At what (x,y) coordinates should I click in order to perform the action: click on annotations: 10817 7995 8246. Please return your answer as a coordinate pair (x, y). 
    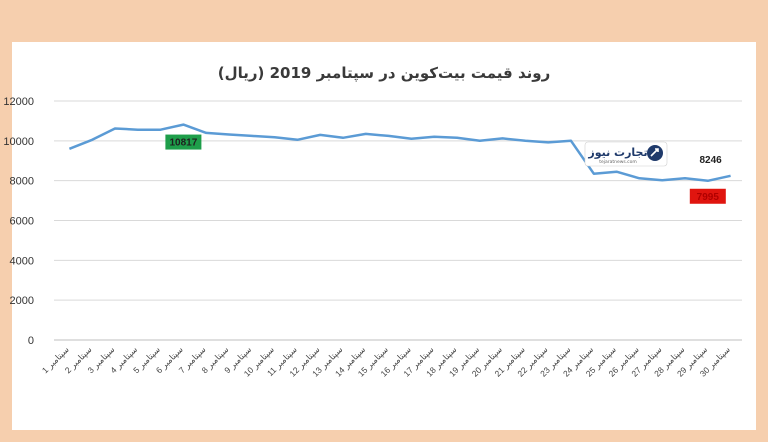
    Looking at the image, I should click on (447, 169).